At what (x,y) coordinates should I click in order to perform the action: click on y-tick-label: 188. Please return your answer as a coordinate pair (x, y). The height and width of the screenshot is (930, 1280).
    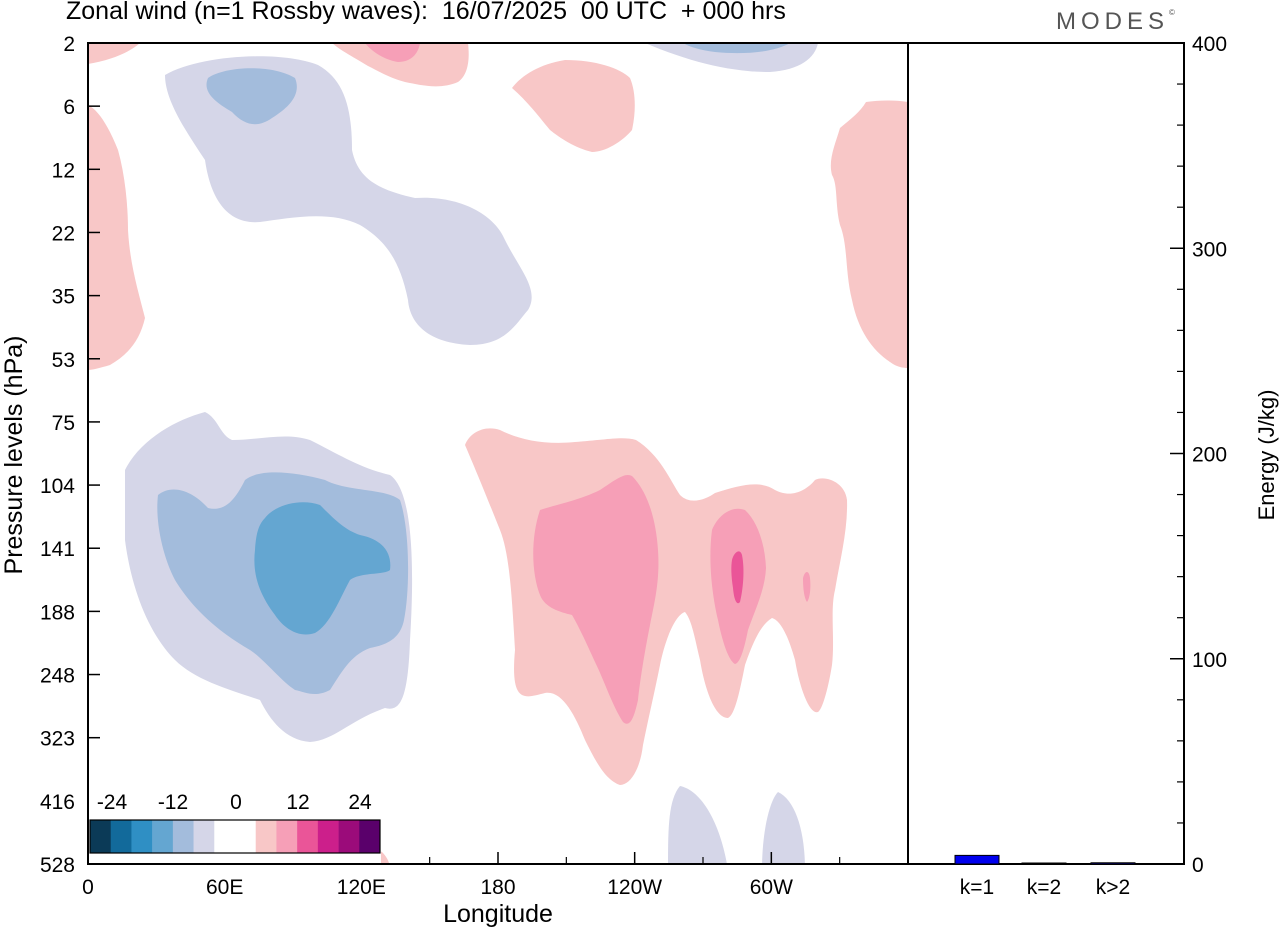
    Looking at the image, I should click on (57, 612).